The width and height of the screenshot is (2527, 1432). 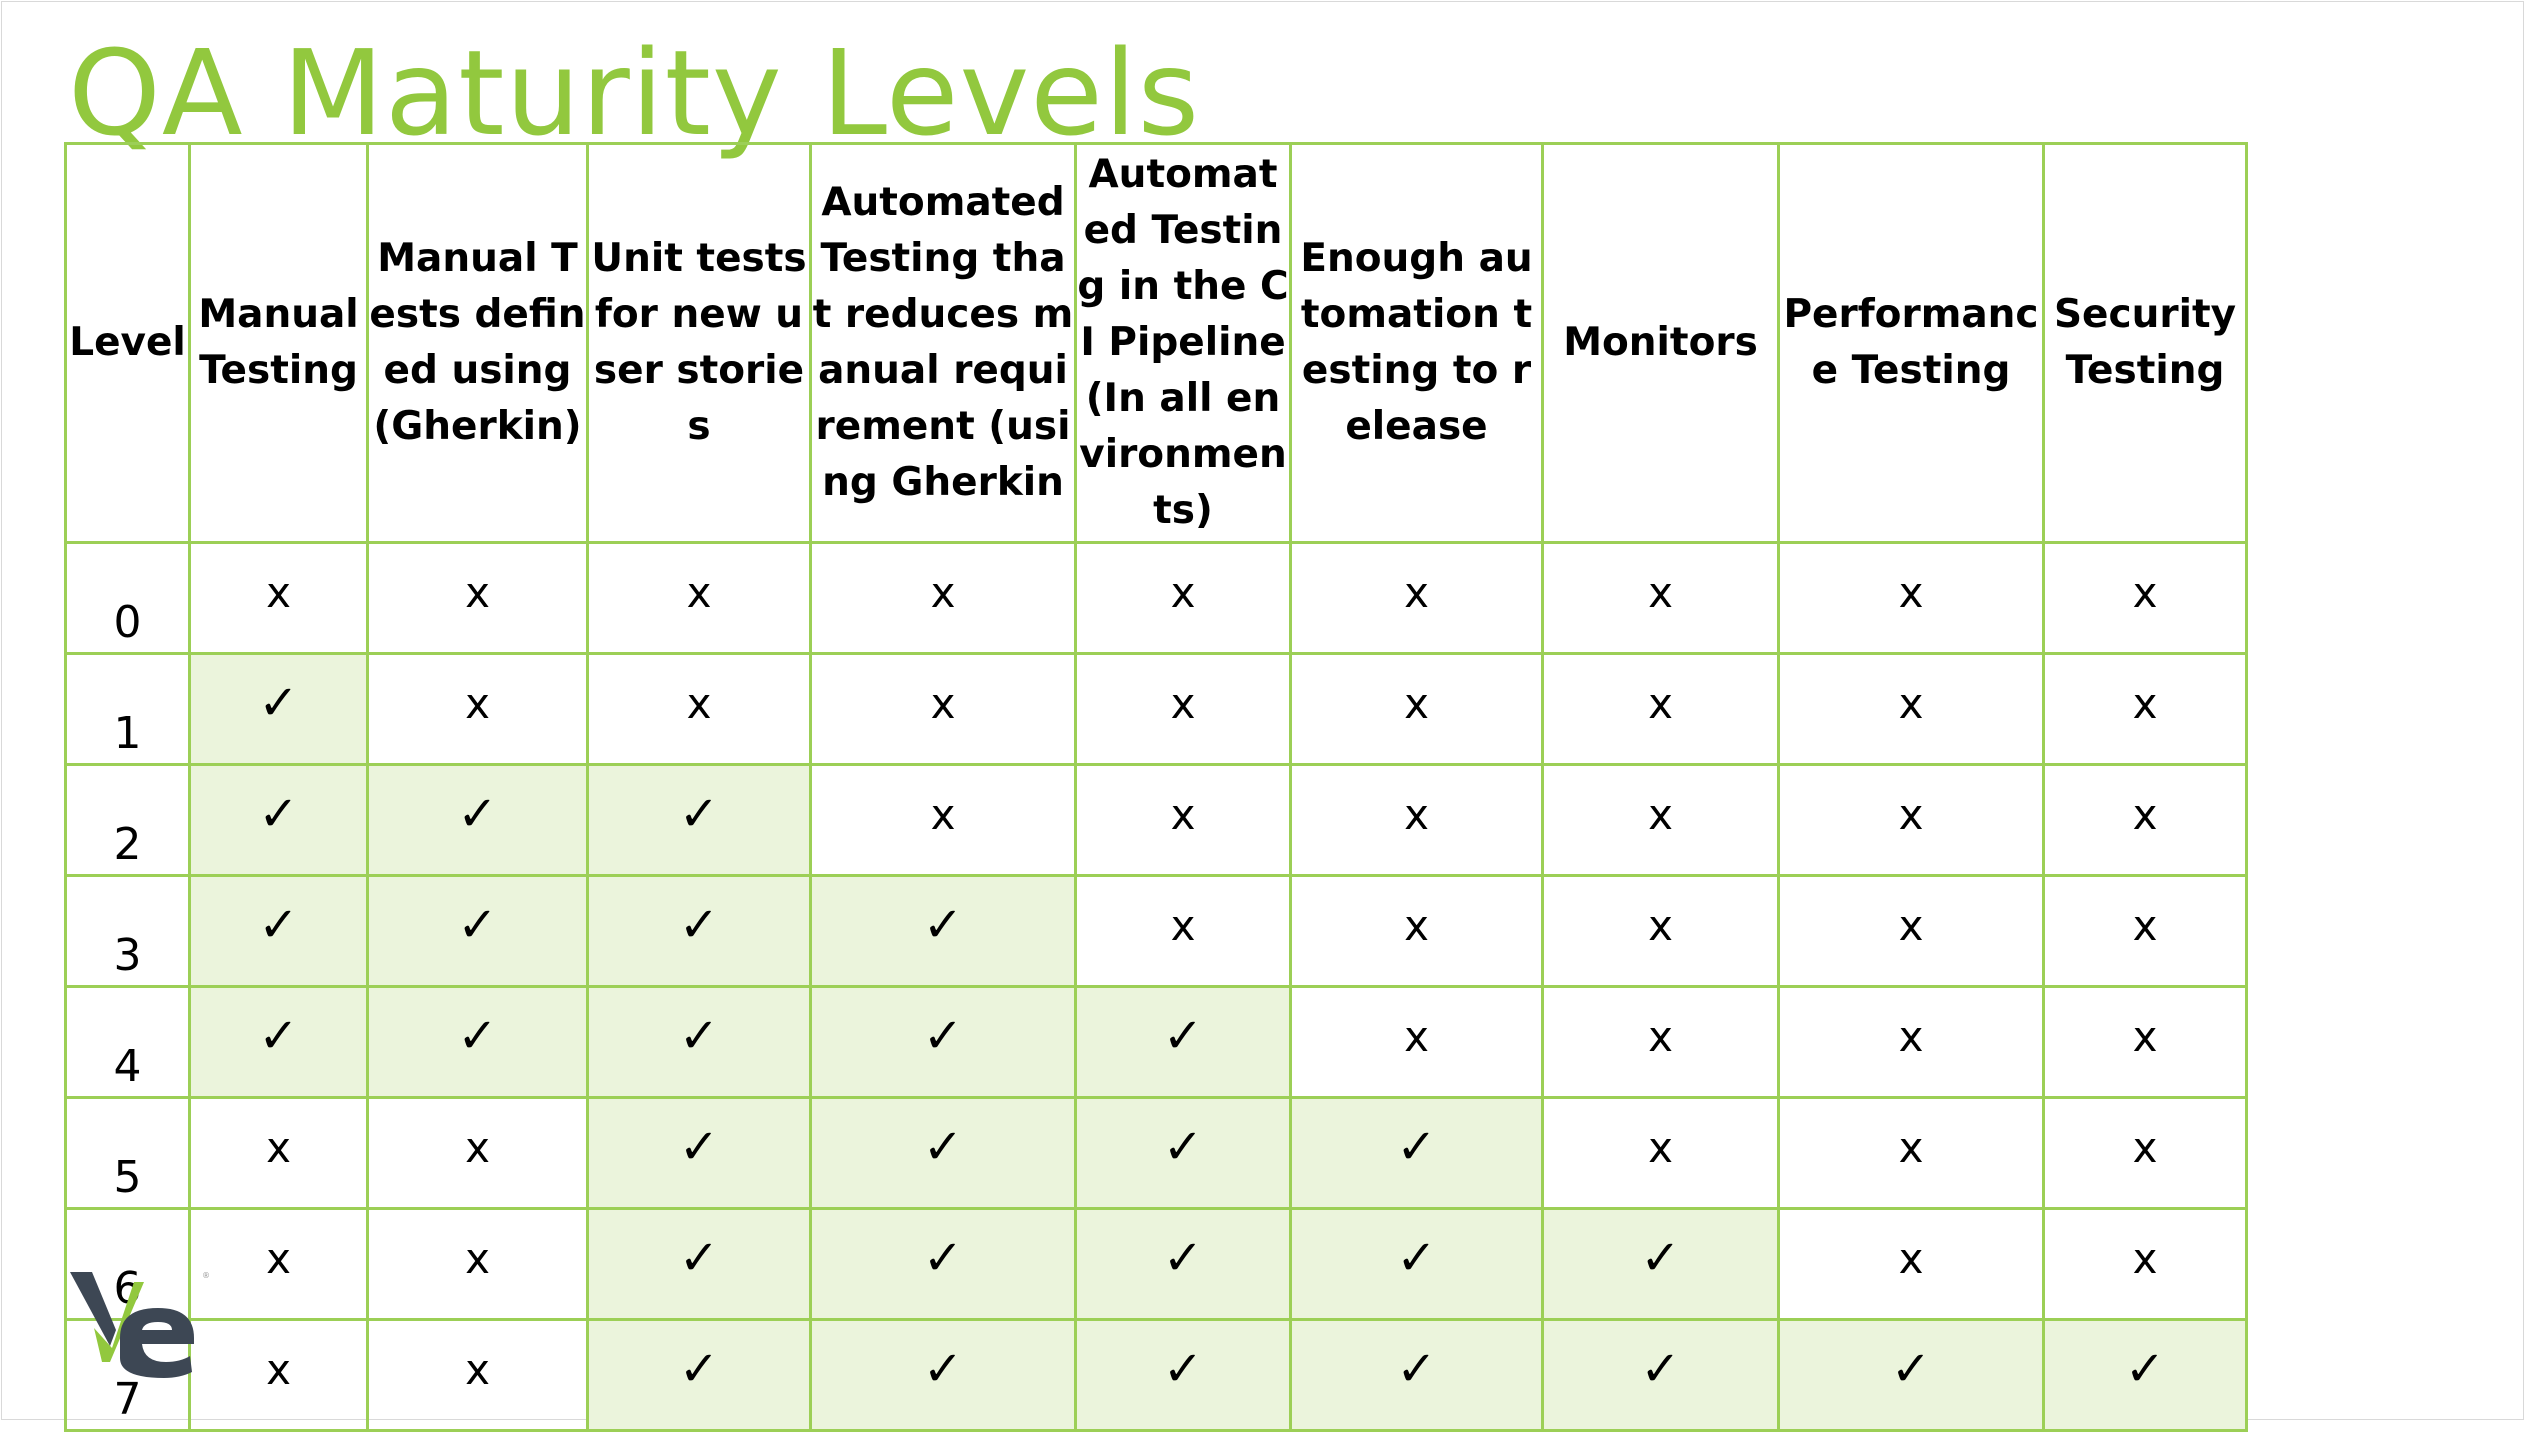 What do you see at coordinates (1660, 343) in the screenshot?
I see `header-monitors: Monitors` at bounding box center [1660, 343].